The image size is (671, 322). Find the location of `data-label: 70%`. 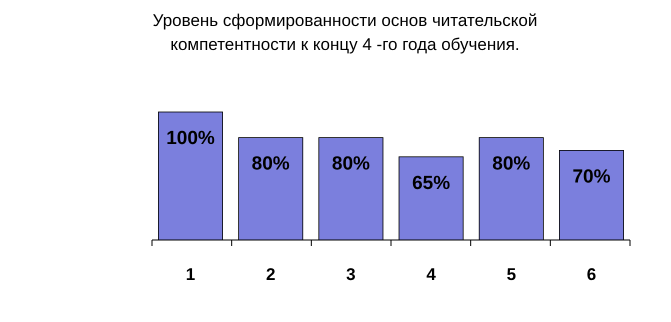

data-label: 70% is located at coordinates (591, 177).